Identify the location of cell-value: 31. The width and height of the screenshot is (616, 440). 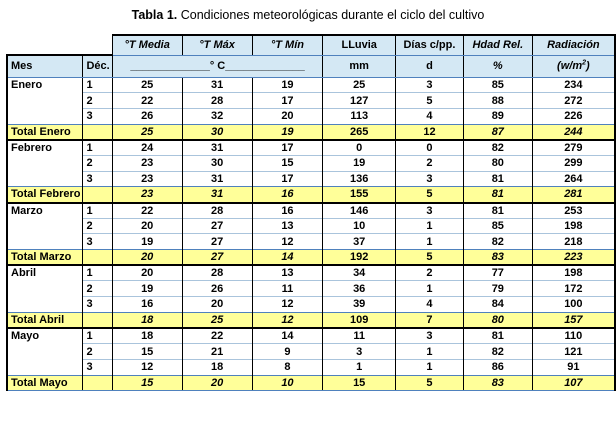
(217, 147).